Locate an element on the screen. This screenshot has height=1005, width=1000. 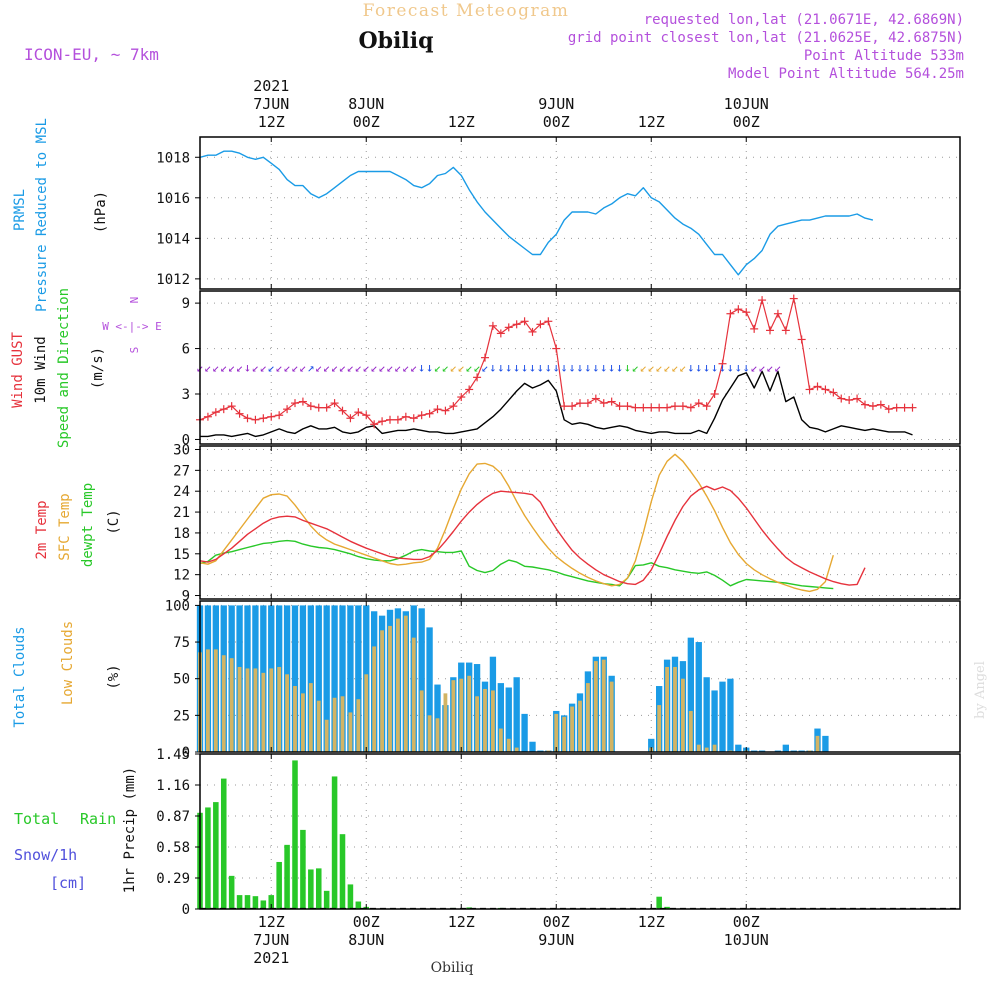
wind-unit-label: (m/s) is located at coordinates (98, 368).